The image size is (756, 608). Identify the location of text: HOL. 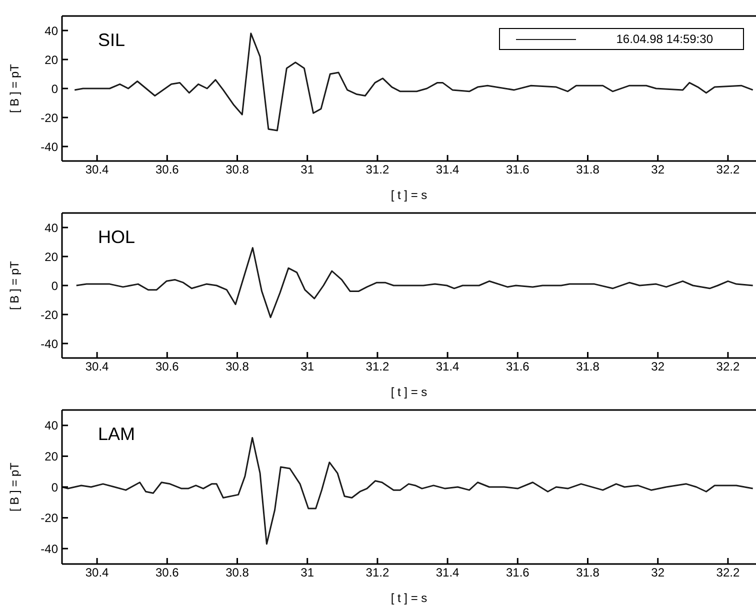
(117, 237).